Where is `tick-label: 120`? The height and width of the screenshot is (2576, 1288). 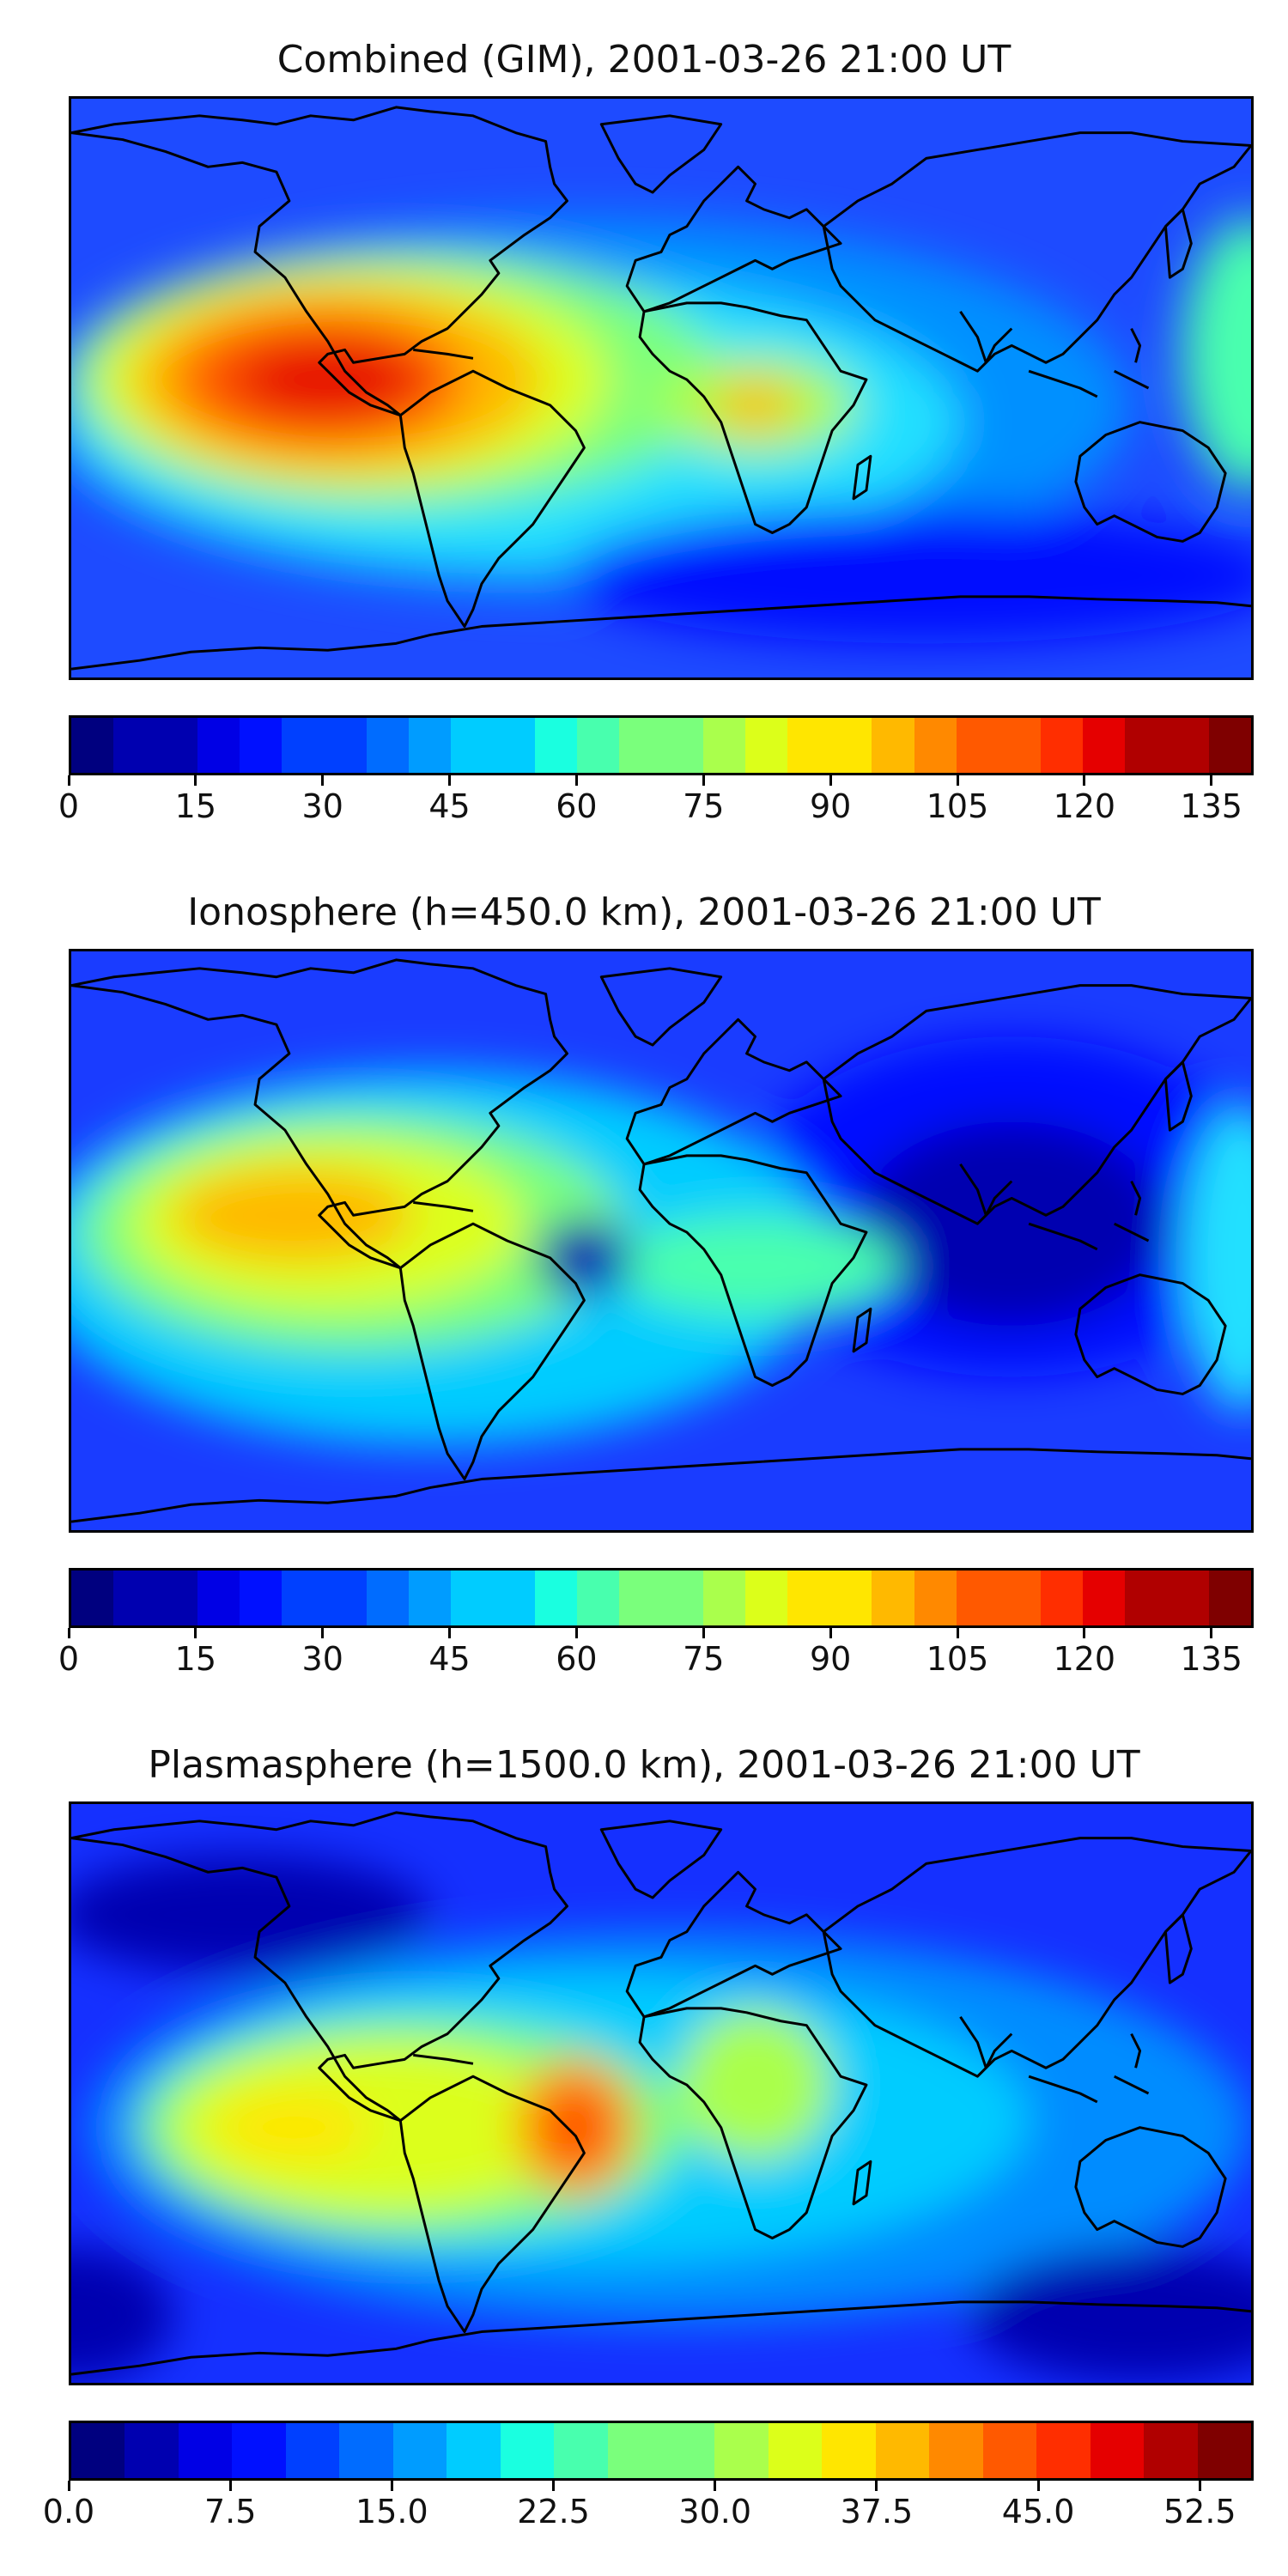 tick-label: 120 is located at coordinates (1085, 806).